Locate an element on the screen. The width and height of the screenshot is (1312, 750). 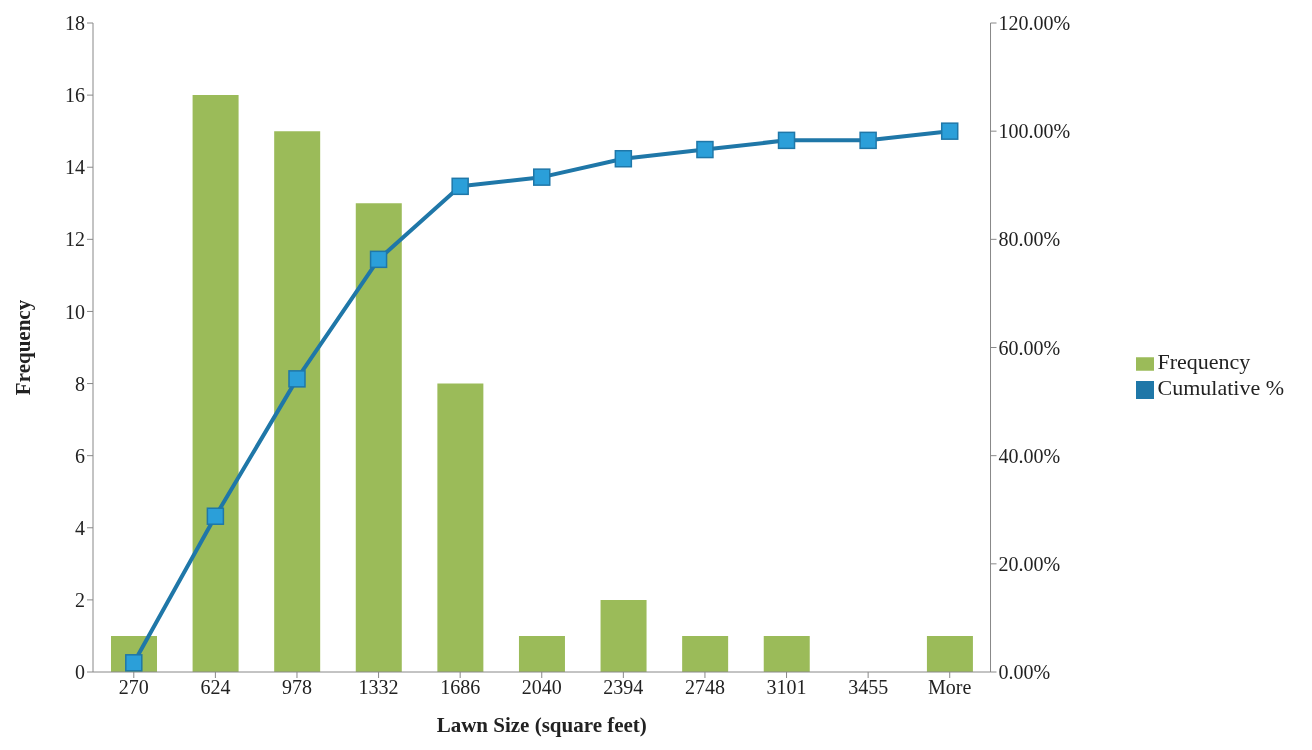
x-tick-label: 2394 is located at coordinates (623, 687).